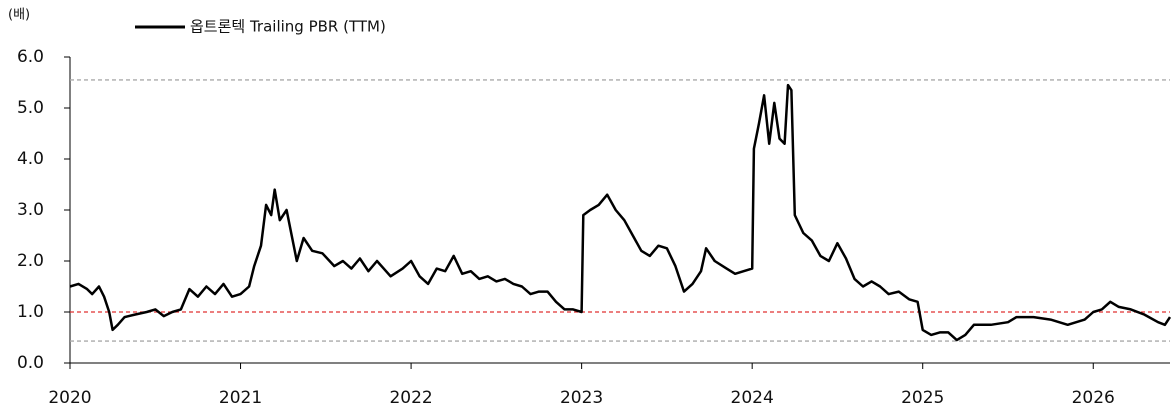  I want to click on y-tick-label: 4.0, so click(30, 159).